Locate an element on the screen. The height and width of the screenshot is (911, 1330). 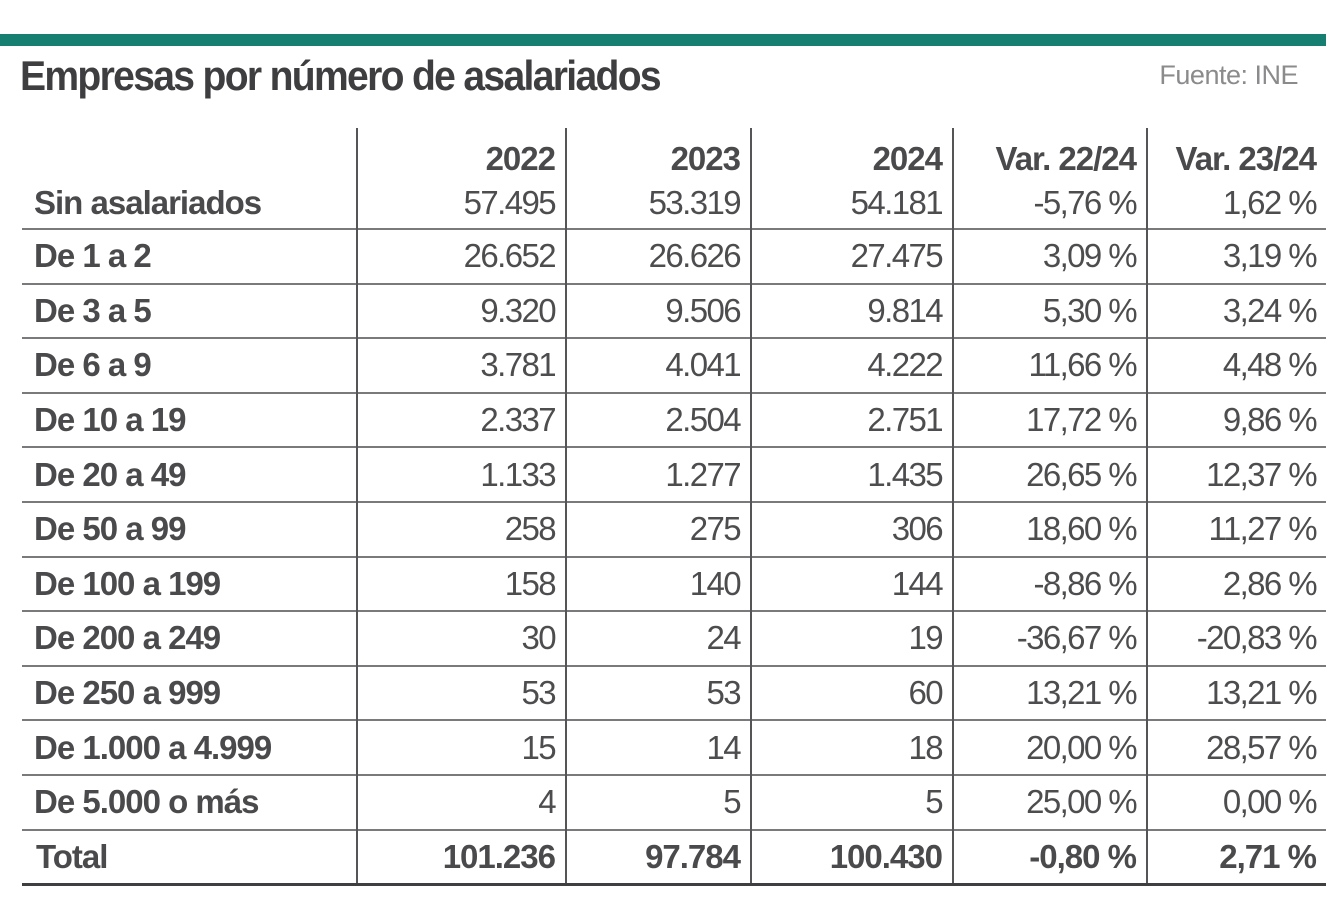
accent-bar is located at coordinates (663, 40).